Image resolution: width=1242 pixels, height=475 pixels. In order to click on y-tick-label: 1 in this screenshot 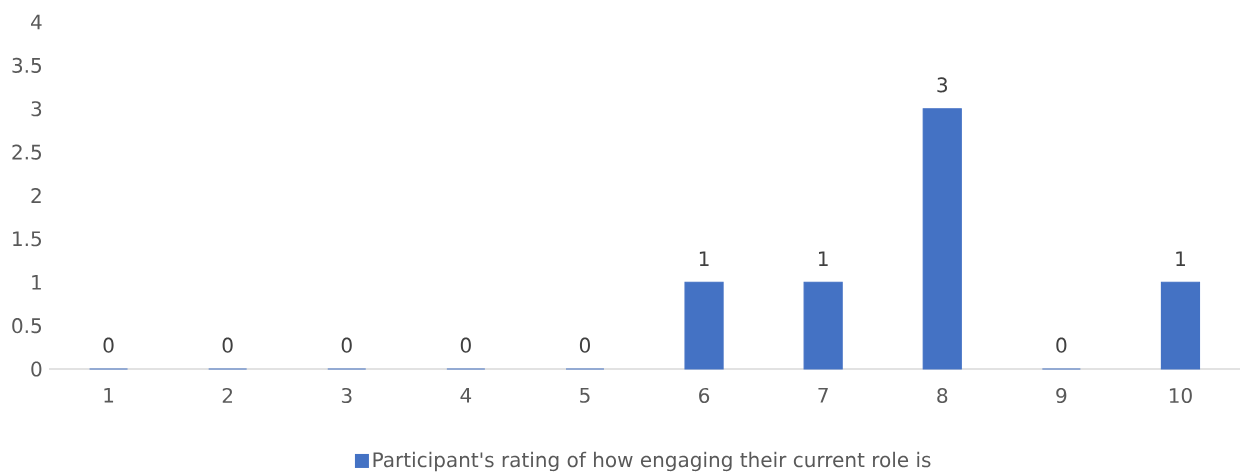, I will do `click(36, 282)`.